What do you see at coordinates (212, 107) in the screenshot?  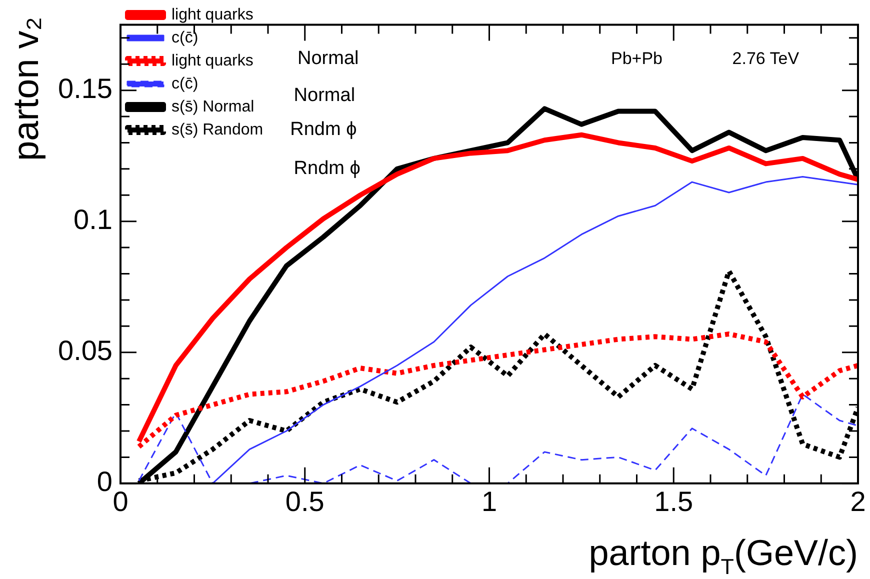 I see `legend-label: s(s̄) Normal` at bounding box center [212, 107].